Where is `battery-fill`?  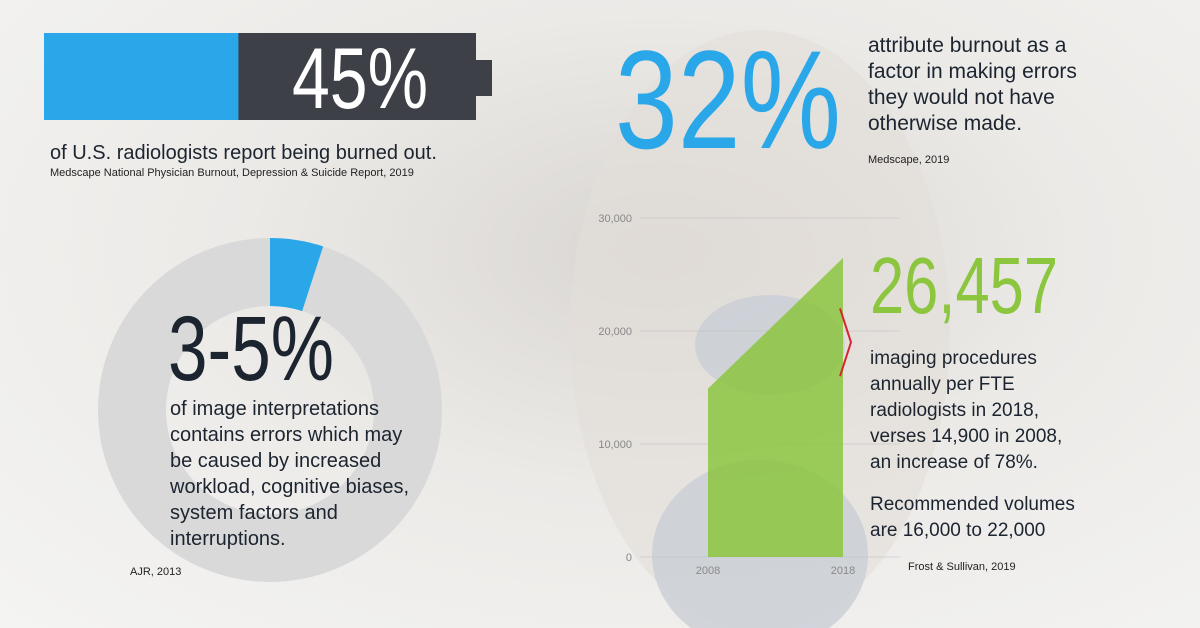
battery-fill is located at coordinates (141, 76).